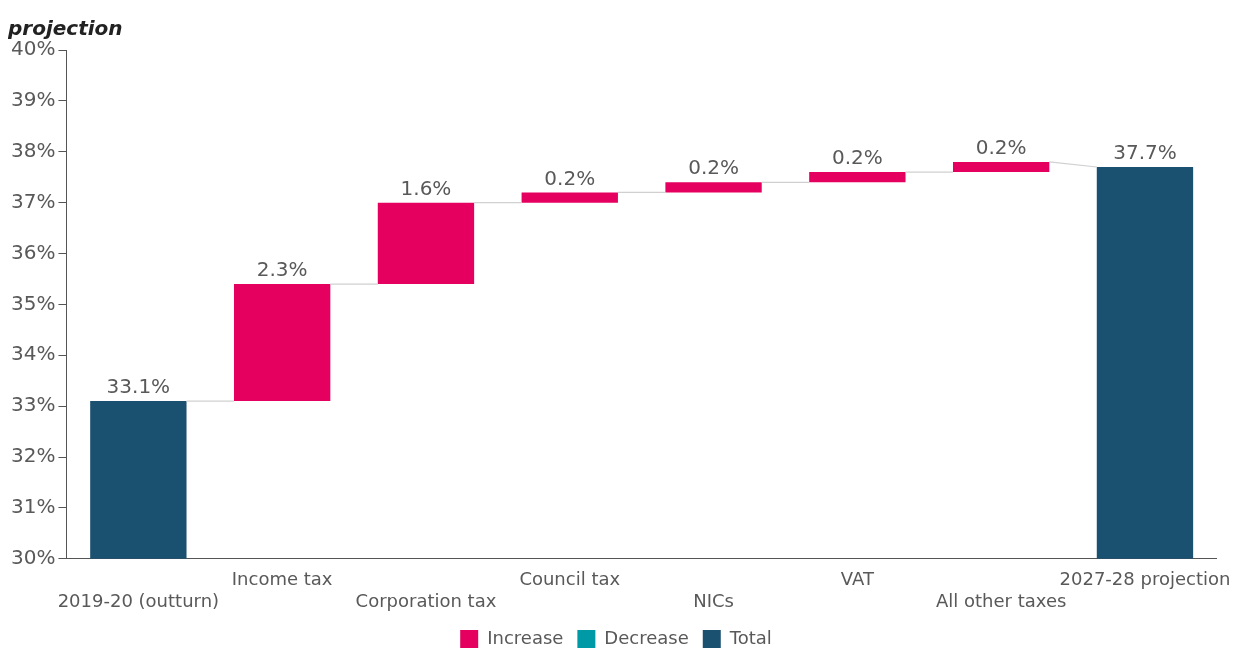  What do you see at coordinates (282, 579) in the screenshot?
I see `x-tick-label: Income tax` at bounding box center [282, 579].